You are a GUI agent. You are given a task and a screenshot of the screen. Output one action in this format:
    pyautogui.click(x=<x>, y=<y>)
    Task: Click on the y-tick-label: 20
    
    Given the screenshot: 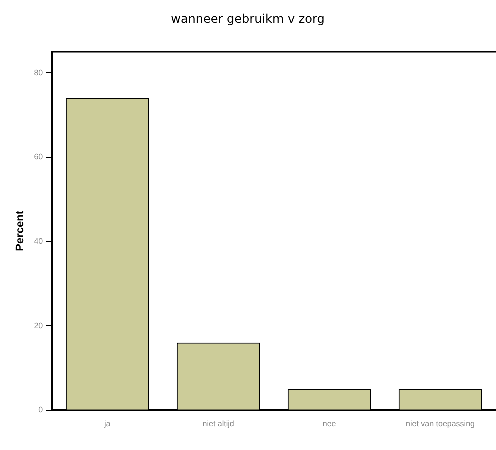 What is the action you would take?
    pyautogui.click(x=39, y=325)
    